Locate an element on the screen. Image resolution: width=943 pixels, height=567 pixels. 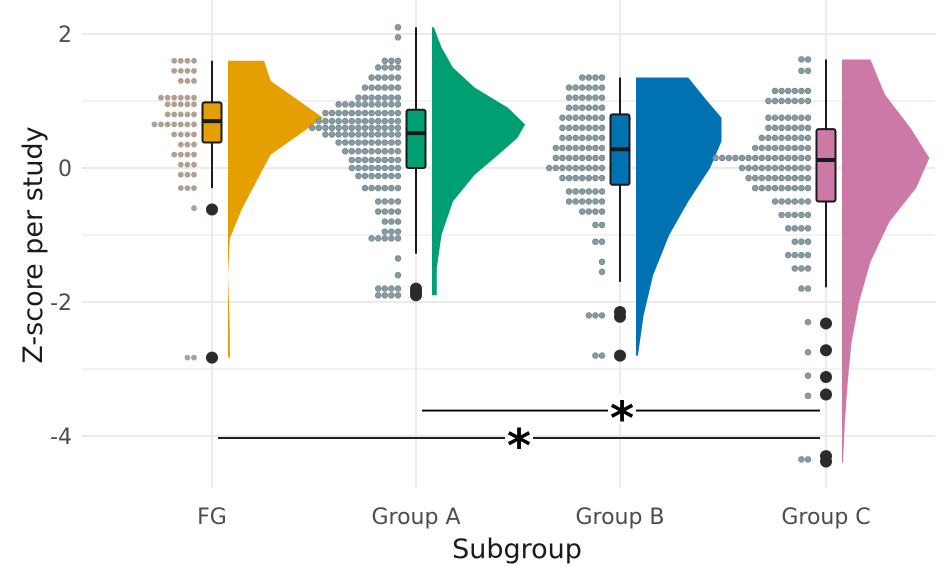
significance-label-bg is located at coordinates (622, 409).